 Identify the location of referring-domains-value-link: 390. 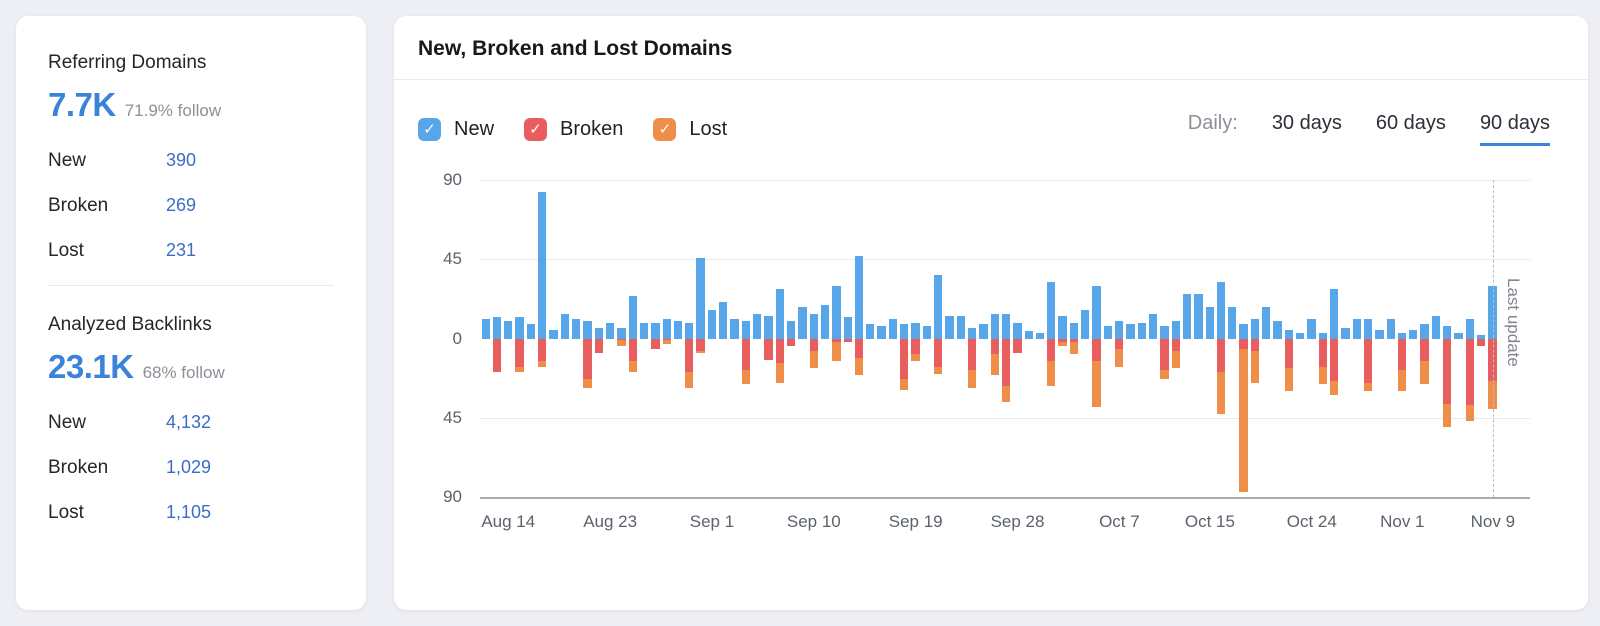
(181, 160).